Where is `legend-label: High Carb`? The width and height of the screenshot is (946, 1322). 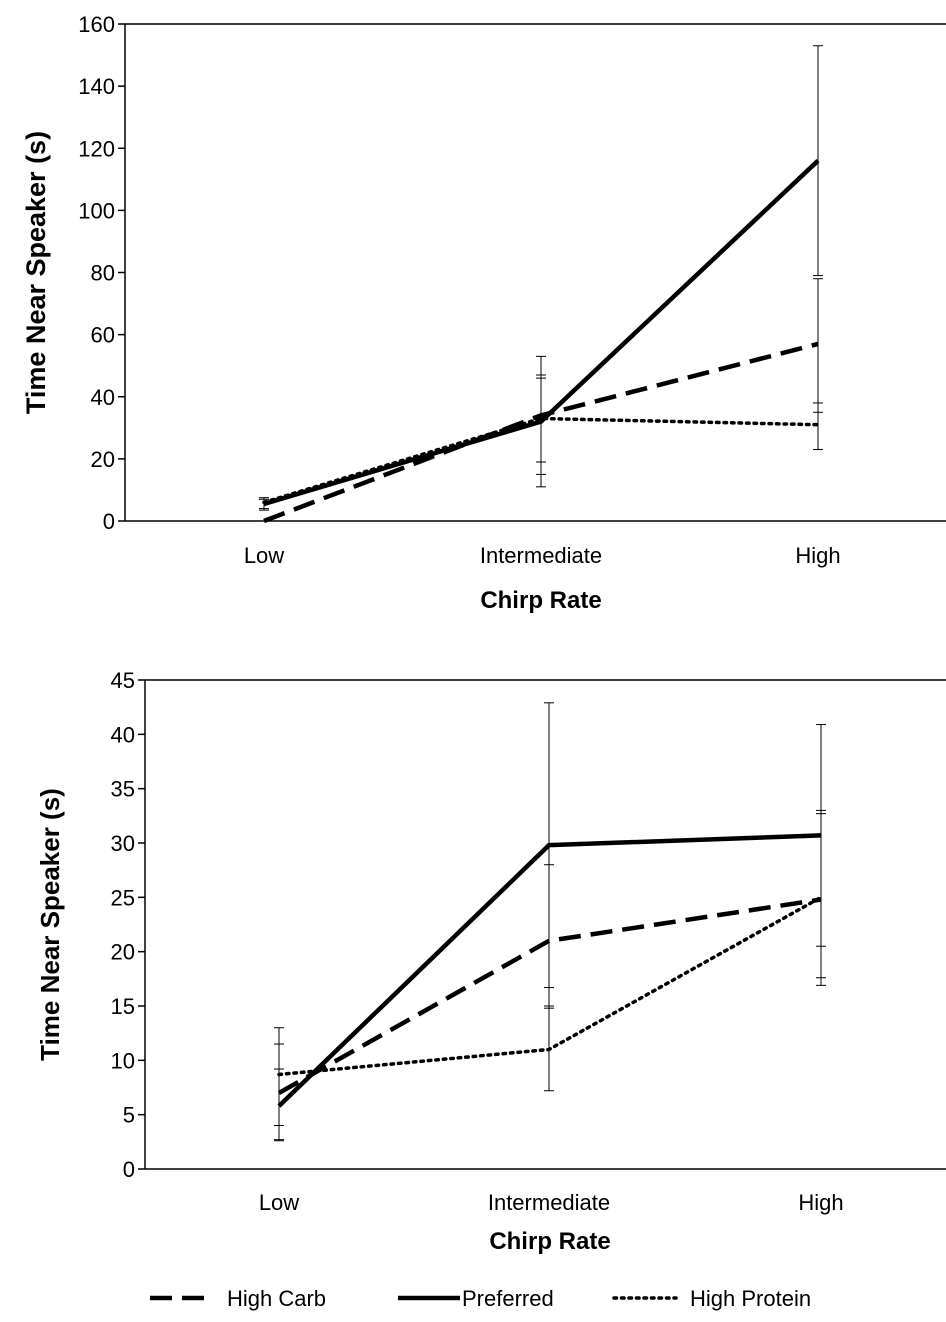
legend-label: High Carb is located at coordinates (276, 1298).